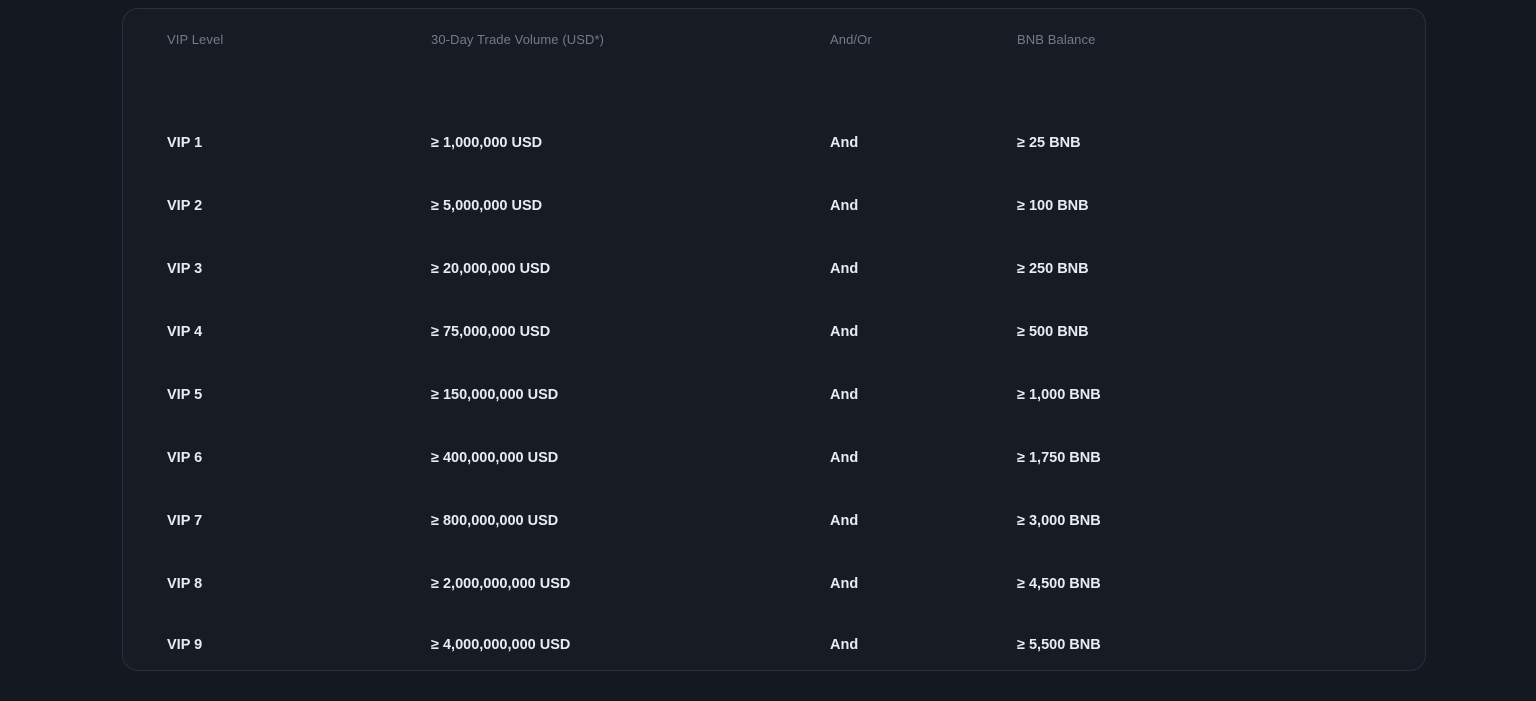  What do you see at coordinates (775, 645) in the screenshot?
I see `table-row: VIP 9 ≥ 4,000,000,000 USD And ≥ 5,500 BNB` at bounding box center [775, 645].